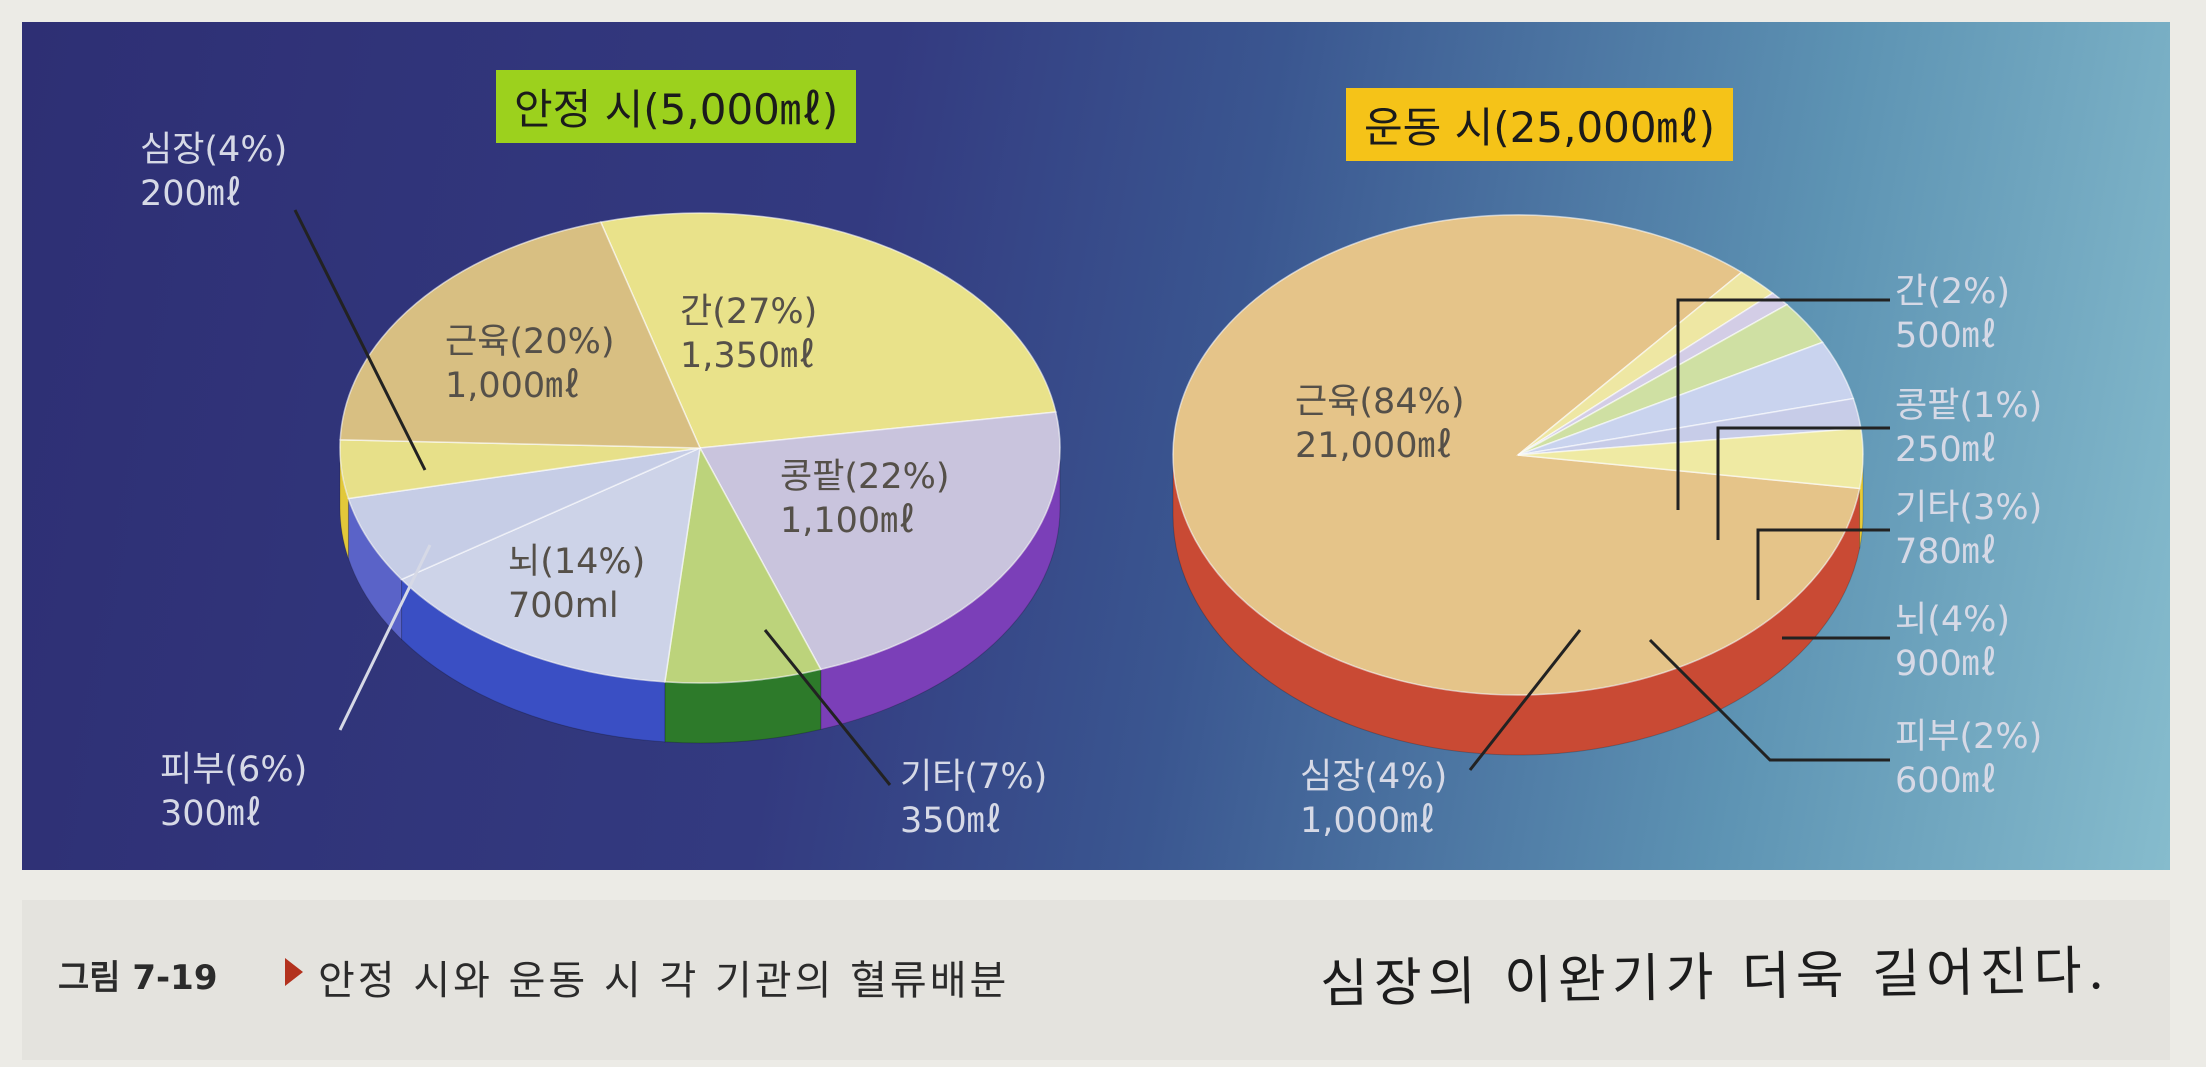  Describe the element at coordinates (743, 564) in the screenshot. I see `rest-slice-기타` at that location.